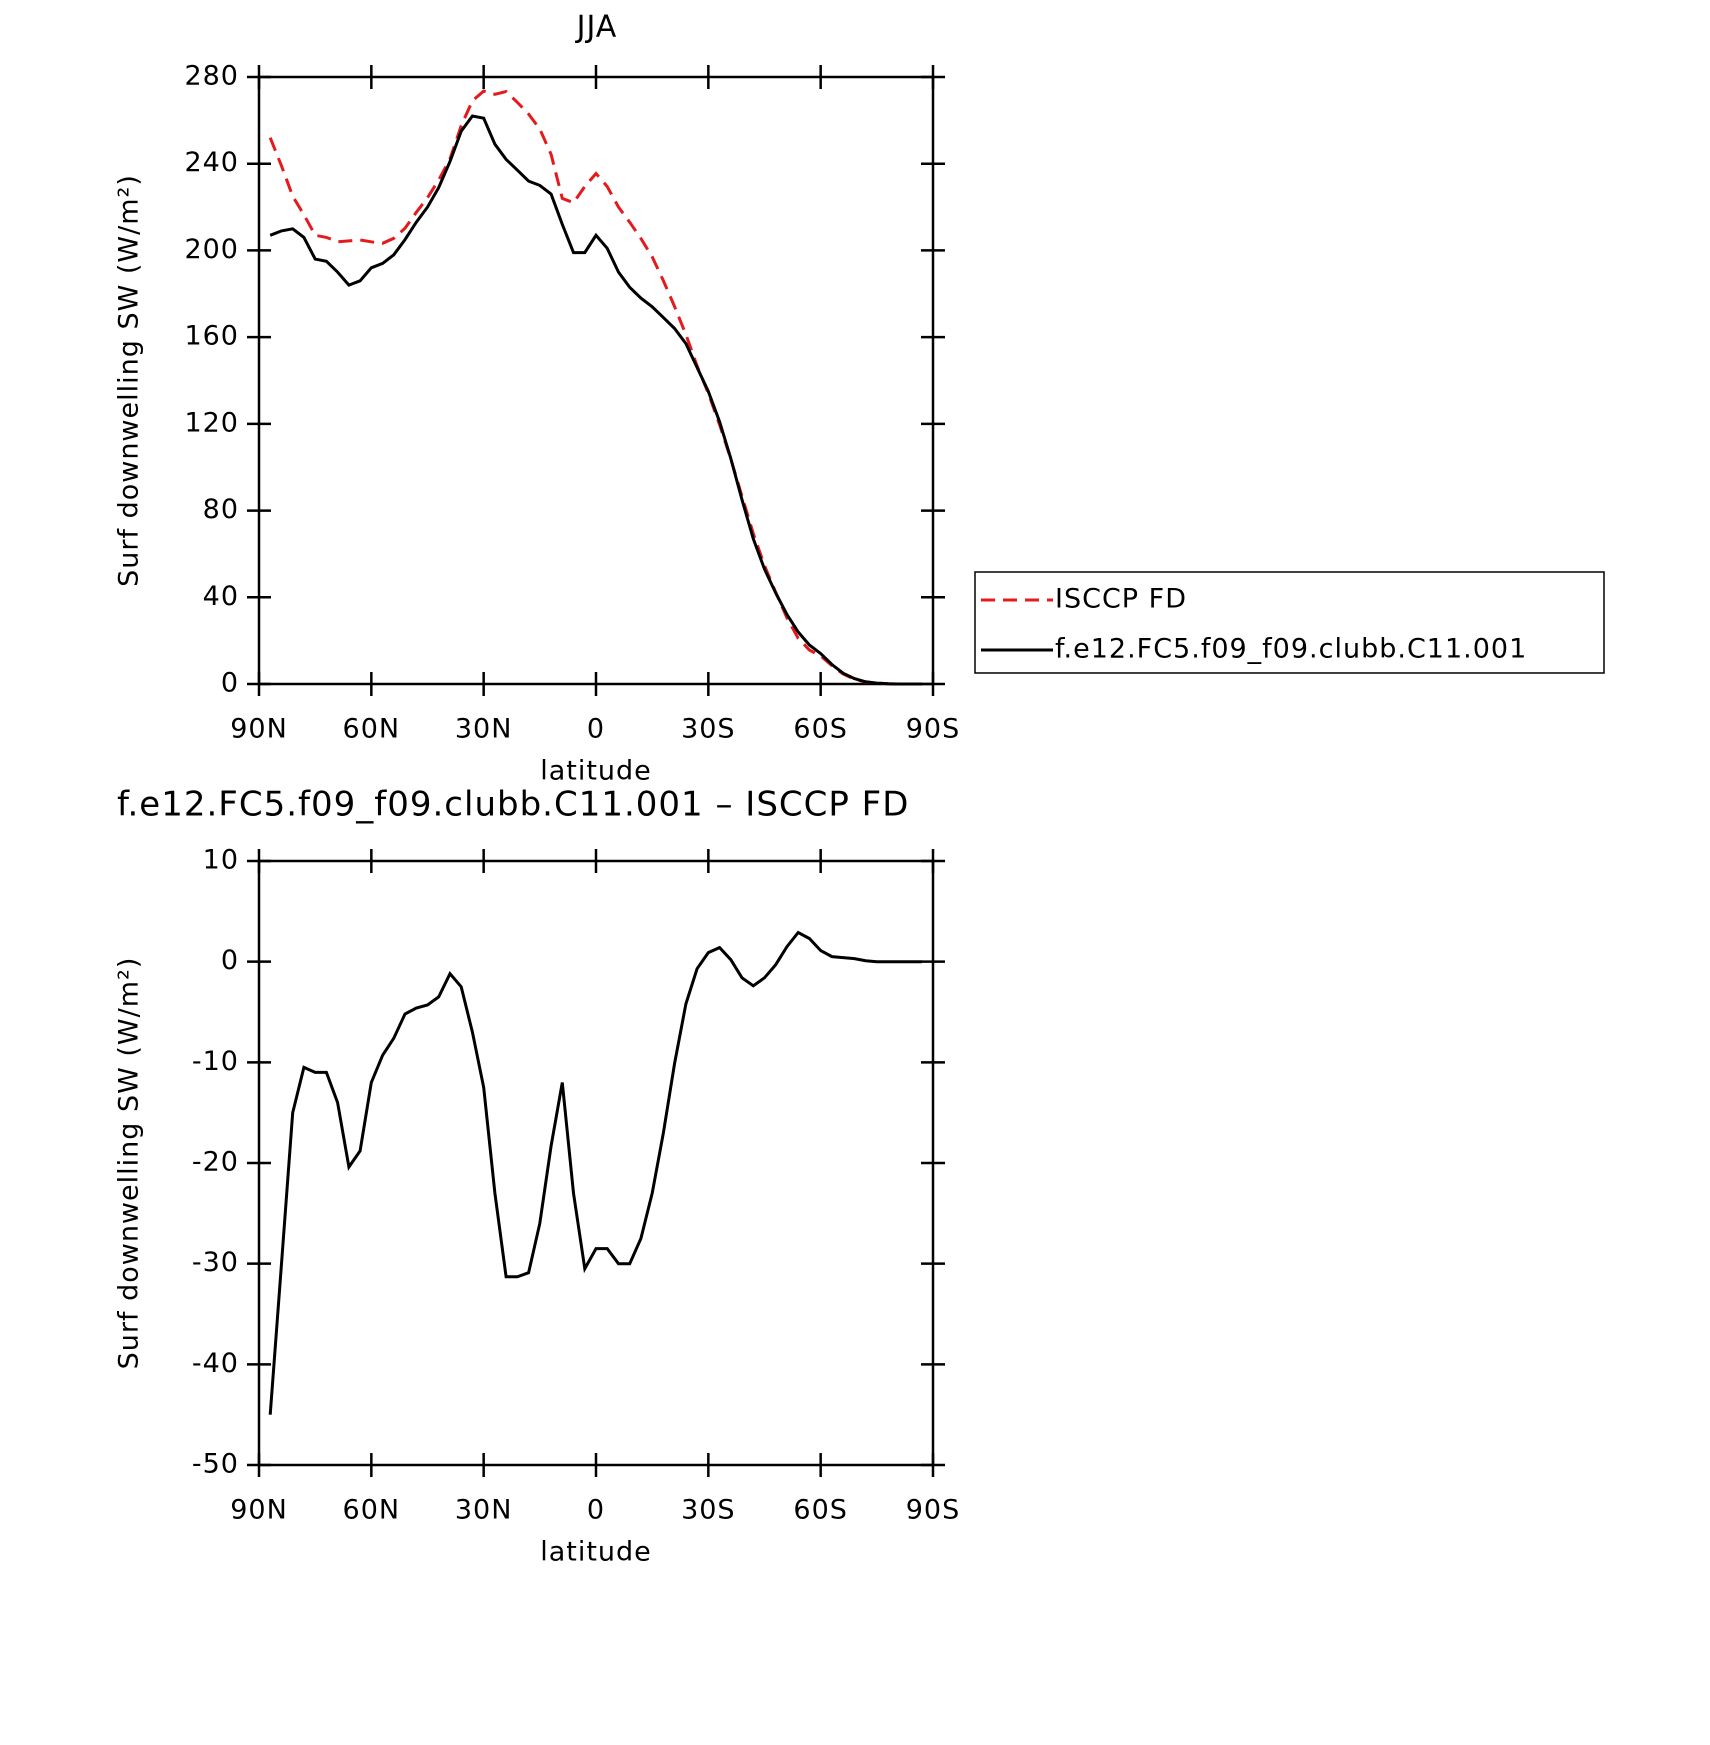 This screenshot has height=1745, width=1710. What do you see at coordinates (211, 249) in the screenshot?
I see `y-tick-label: 200` at bounding box center [211, 249].